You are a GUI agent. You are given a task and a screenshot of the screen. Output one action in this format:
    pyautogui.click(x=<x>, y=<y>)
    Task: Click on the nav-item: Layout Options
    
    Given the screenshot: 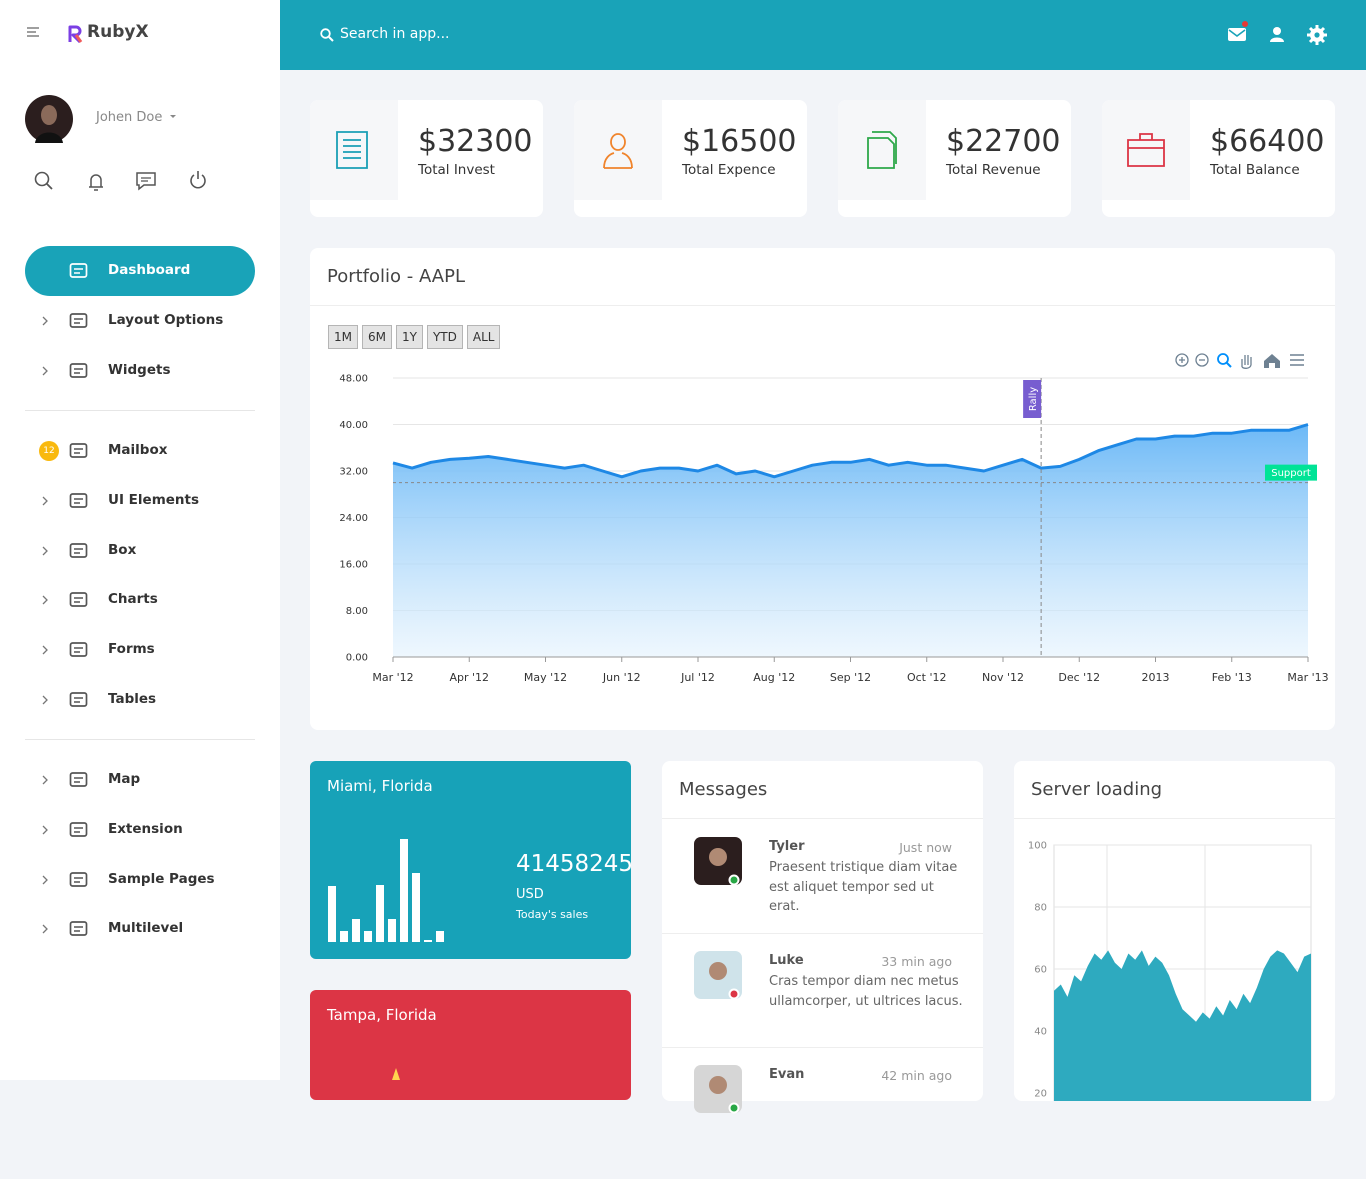 What is the action you would take?
    pyautogui.click(x=140, y=320)
    